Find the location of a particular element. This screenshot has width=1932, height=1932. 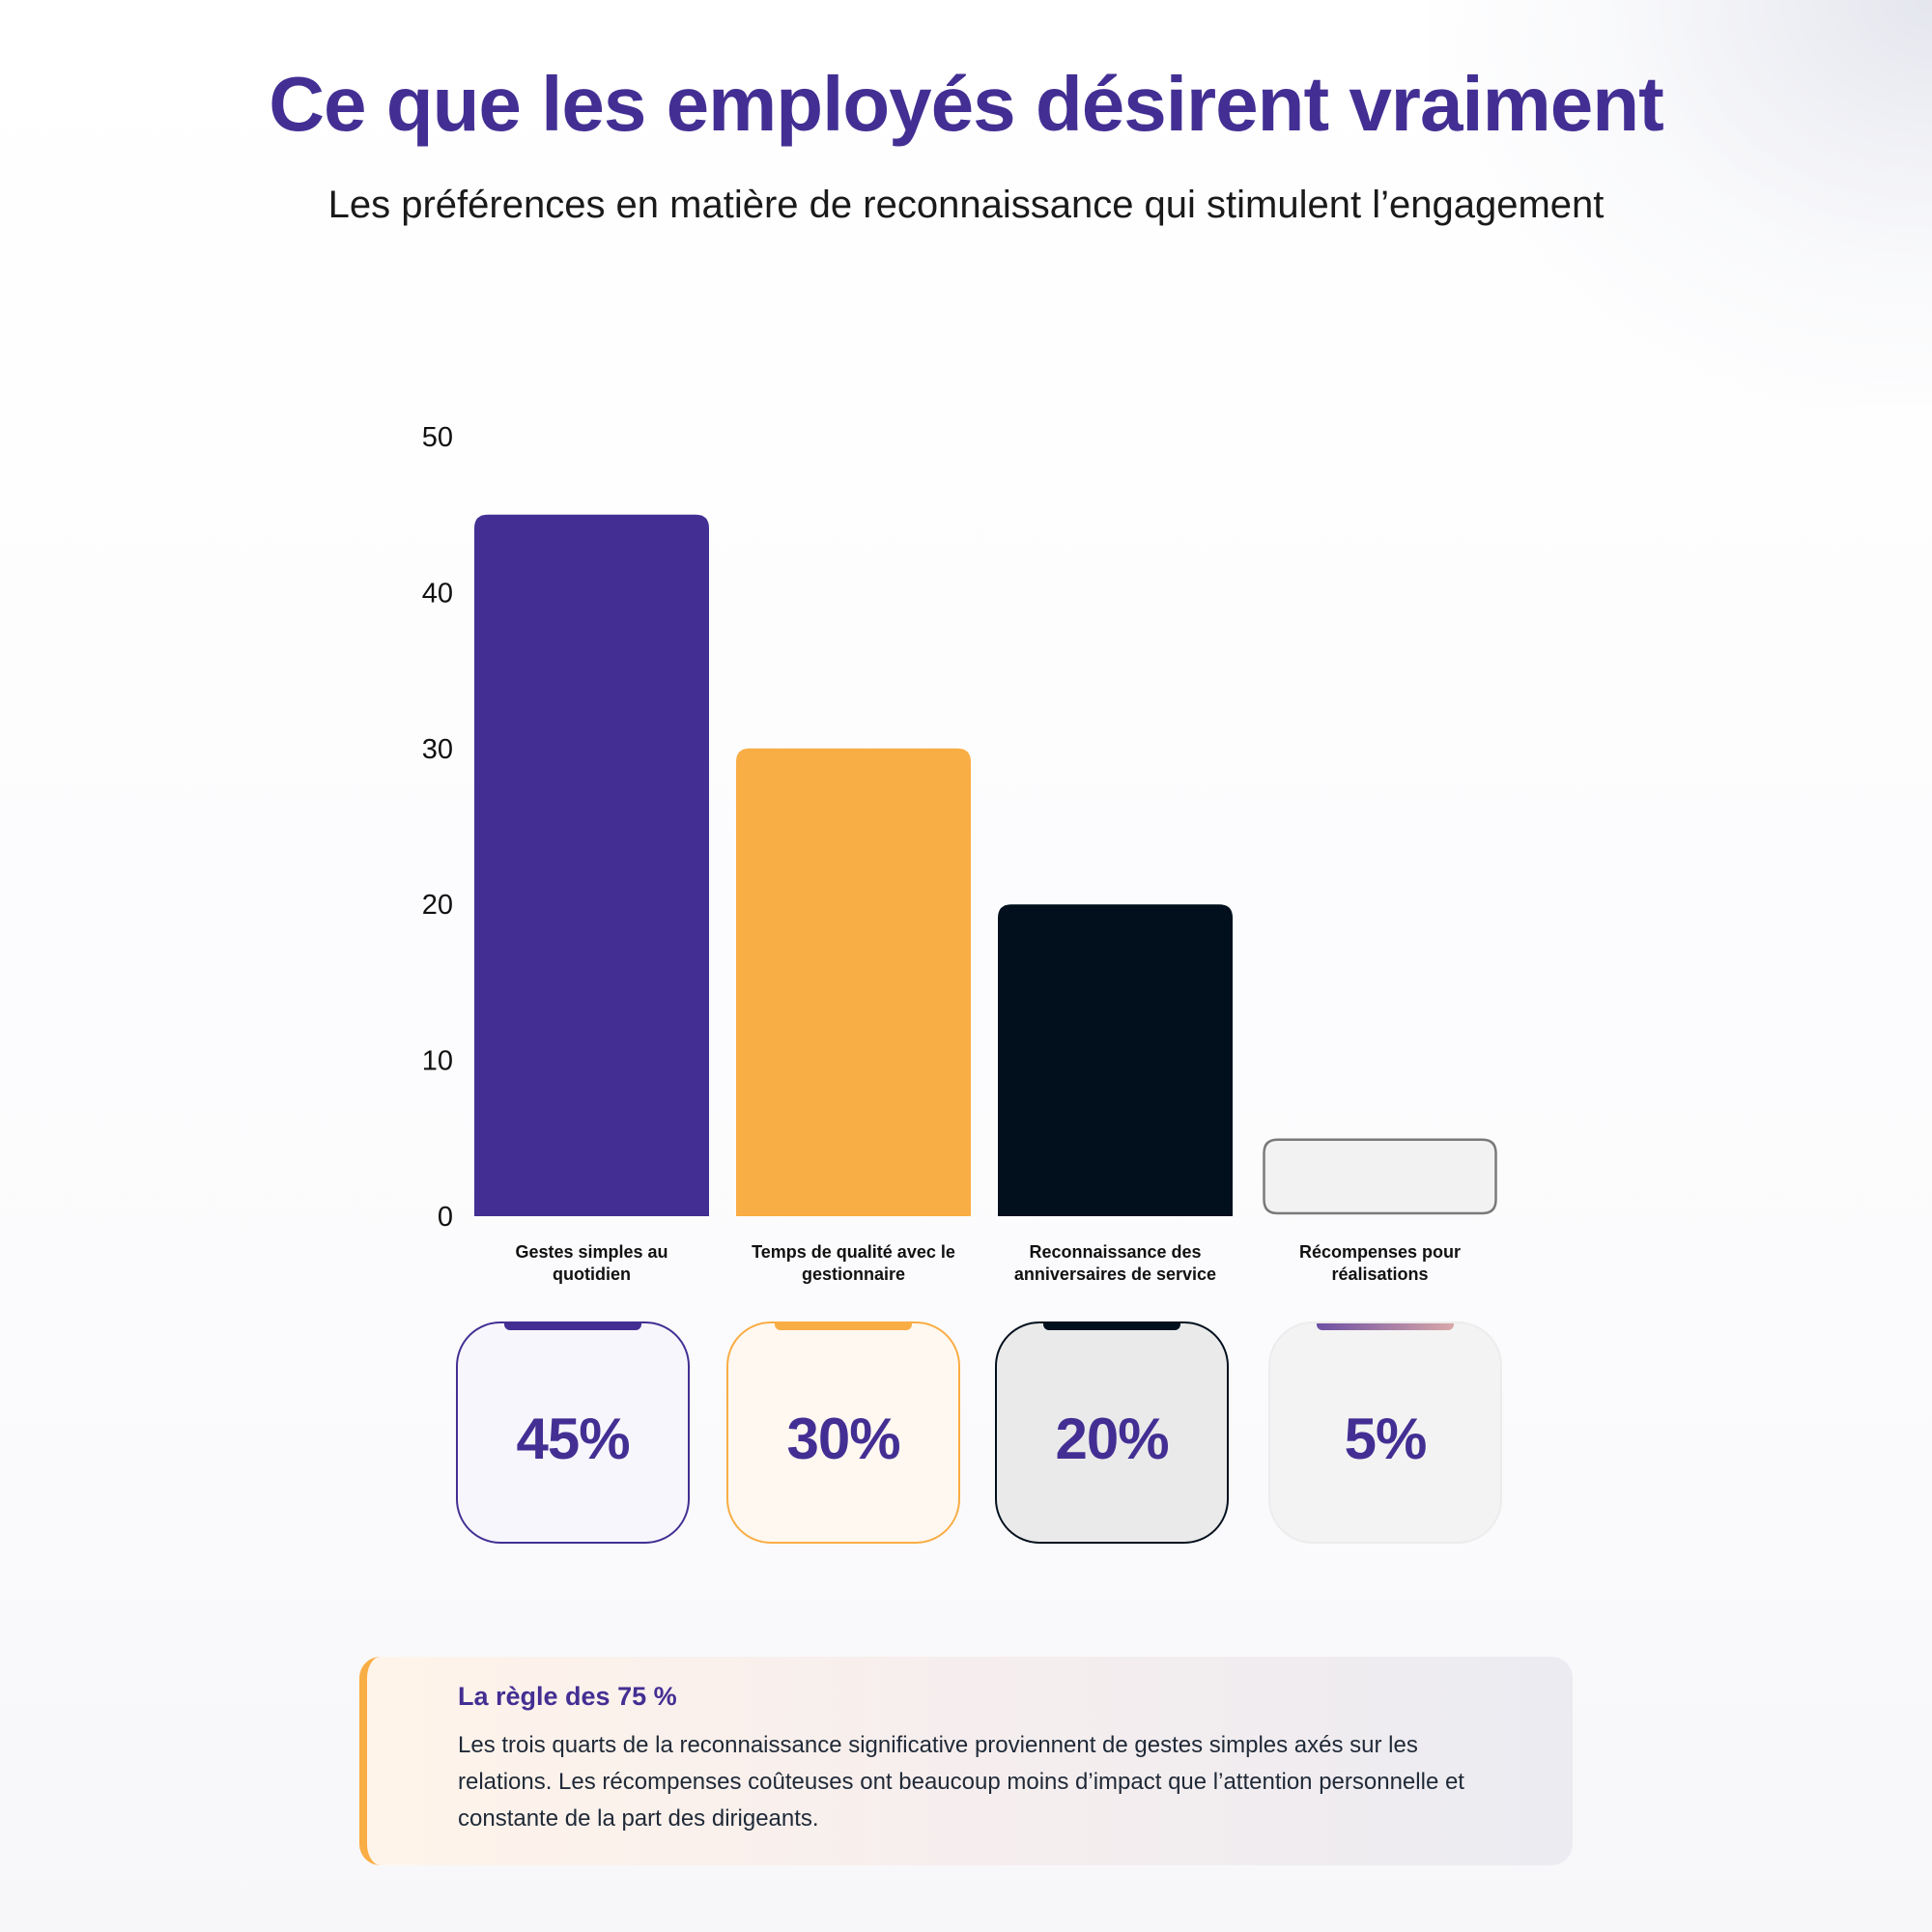

percentage-value: 5% is located at coordinates (1386, 1438).